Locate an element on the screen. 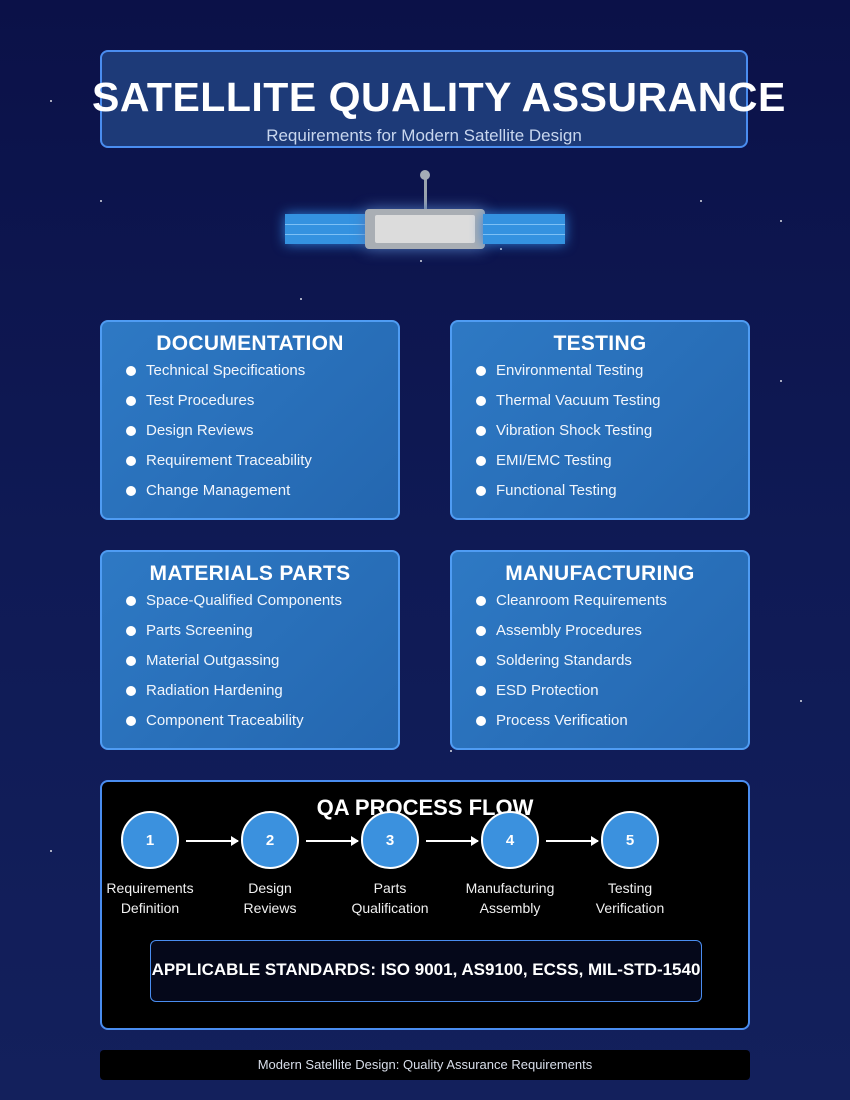 This screenshot has width=850, height=1100. page-subtitle: Requirements for Modern Satellite Design is located at coordinates (424, 135).